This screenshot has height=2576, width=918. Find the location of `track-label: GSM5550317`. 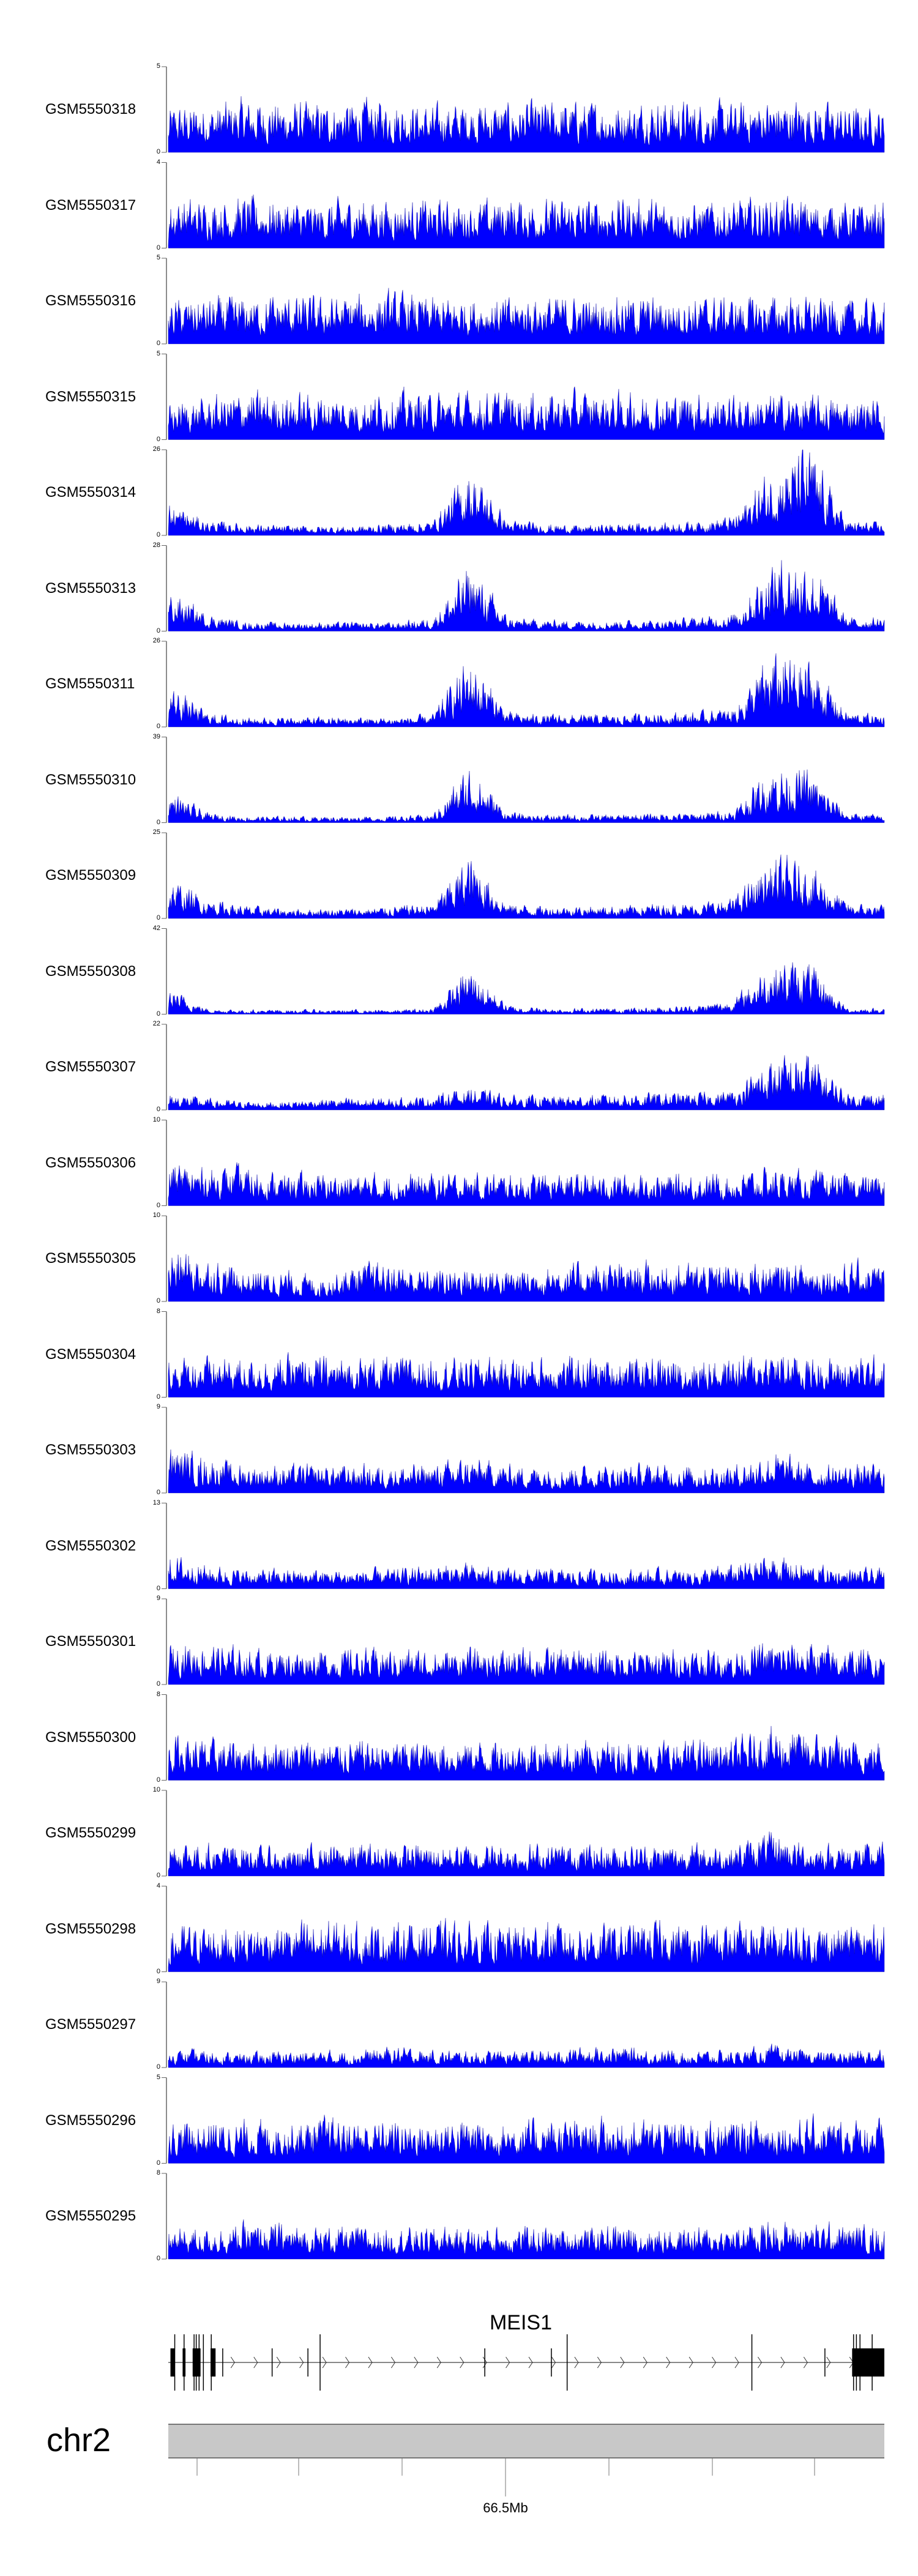

track-label: GSM5550317 is located at coordinates (90, 205).